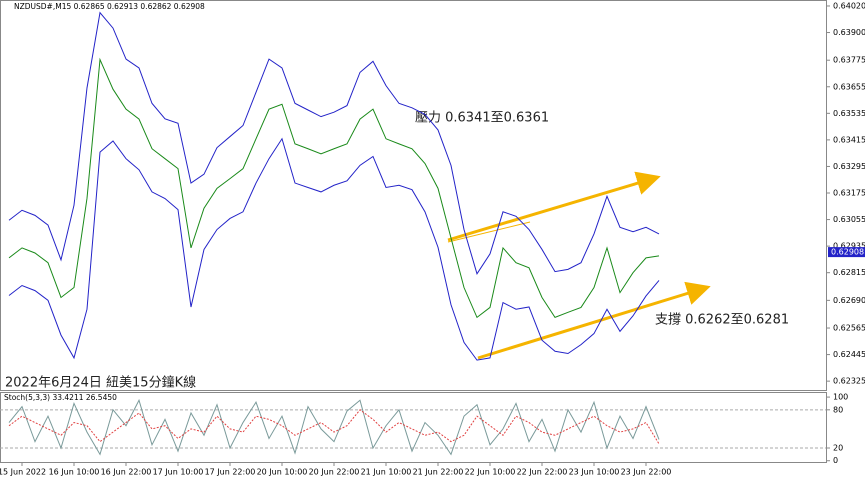  What do you see at coordinates (646, 472) in the screenshot?
I see `x-tick-label: 23 Jun 22:00` at bounding box center [646, 472].